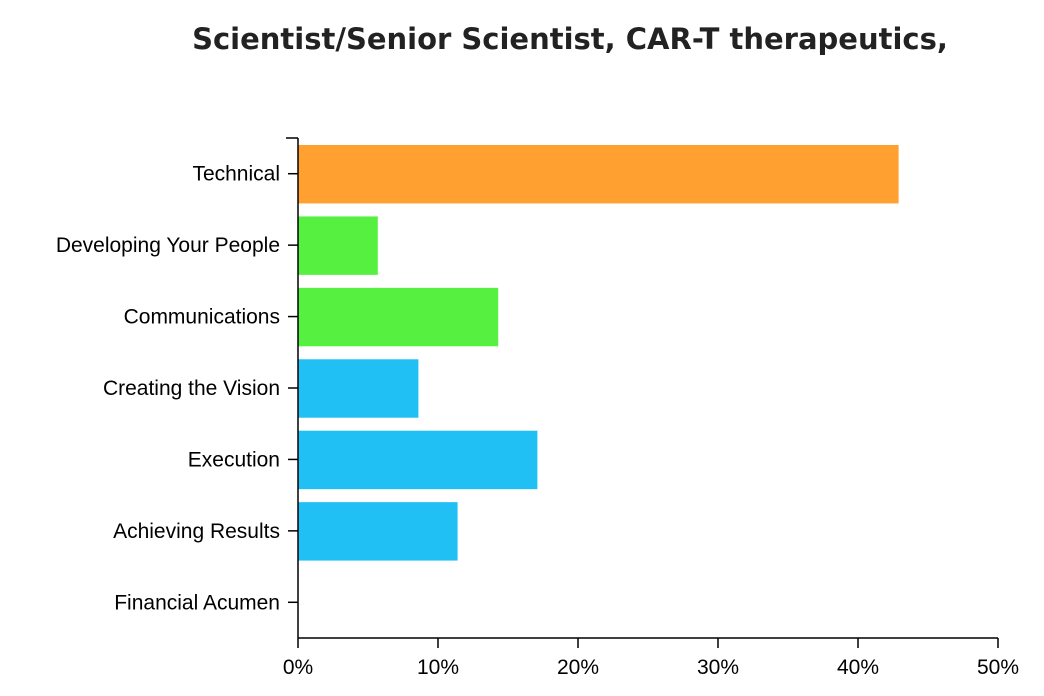  What do you see at coordinates (418, 460) in the screenshot?
I see `bar-execution` at bounding box center [418, 460].